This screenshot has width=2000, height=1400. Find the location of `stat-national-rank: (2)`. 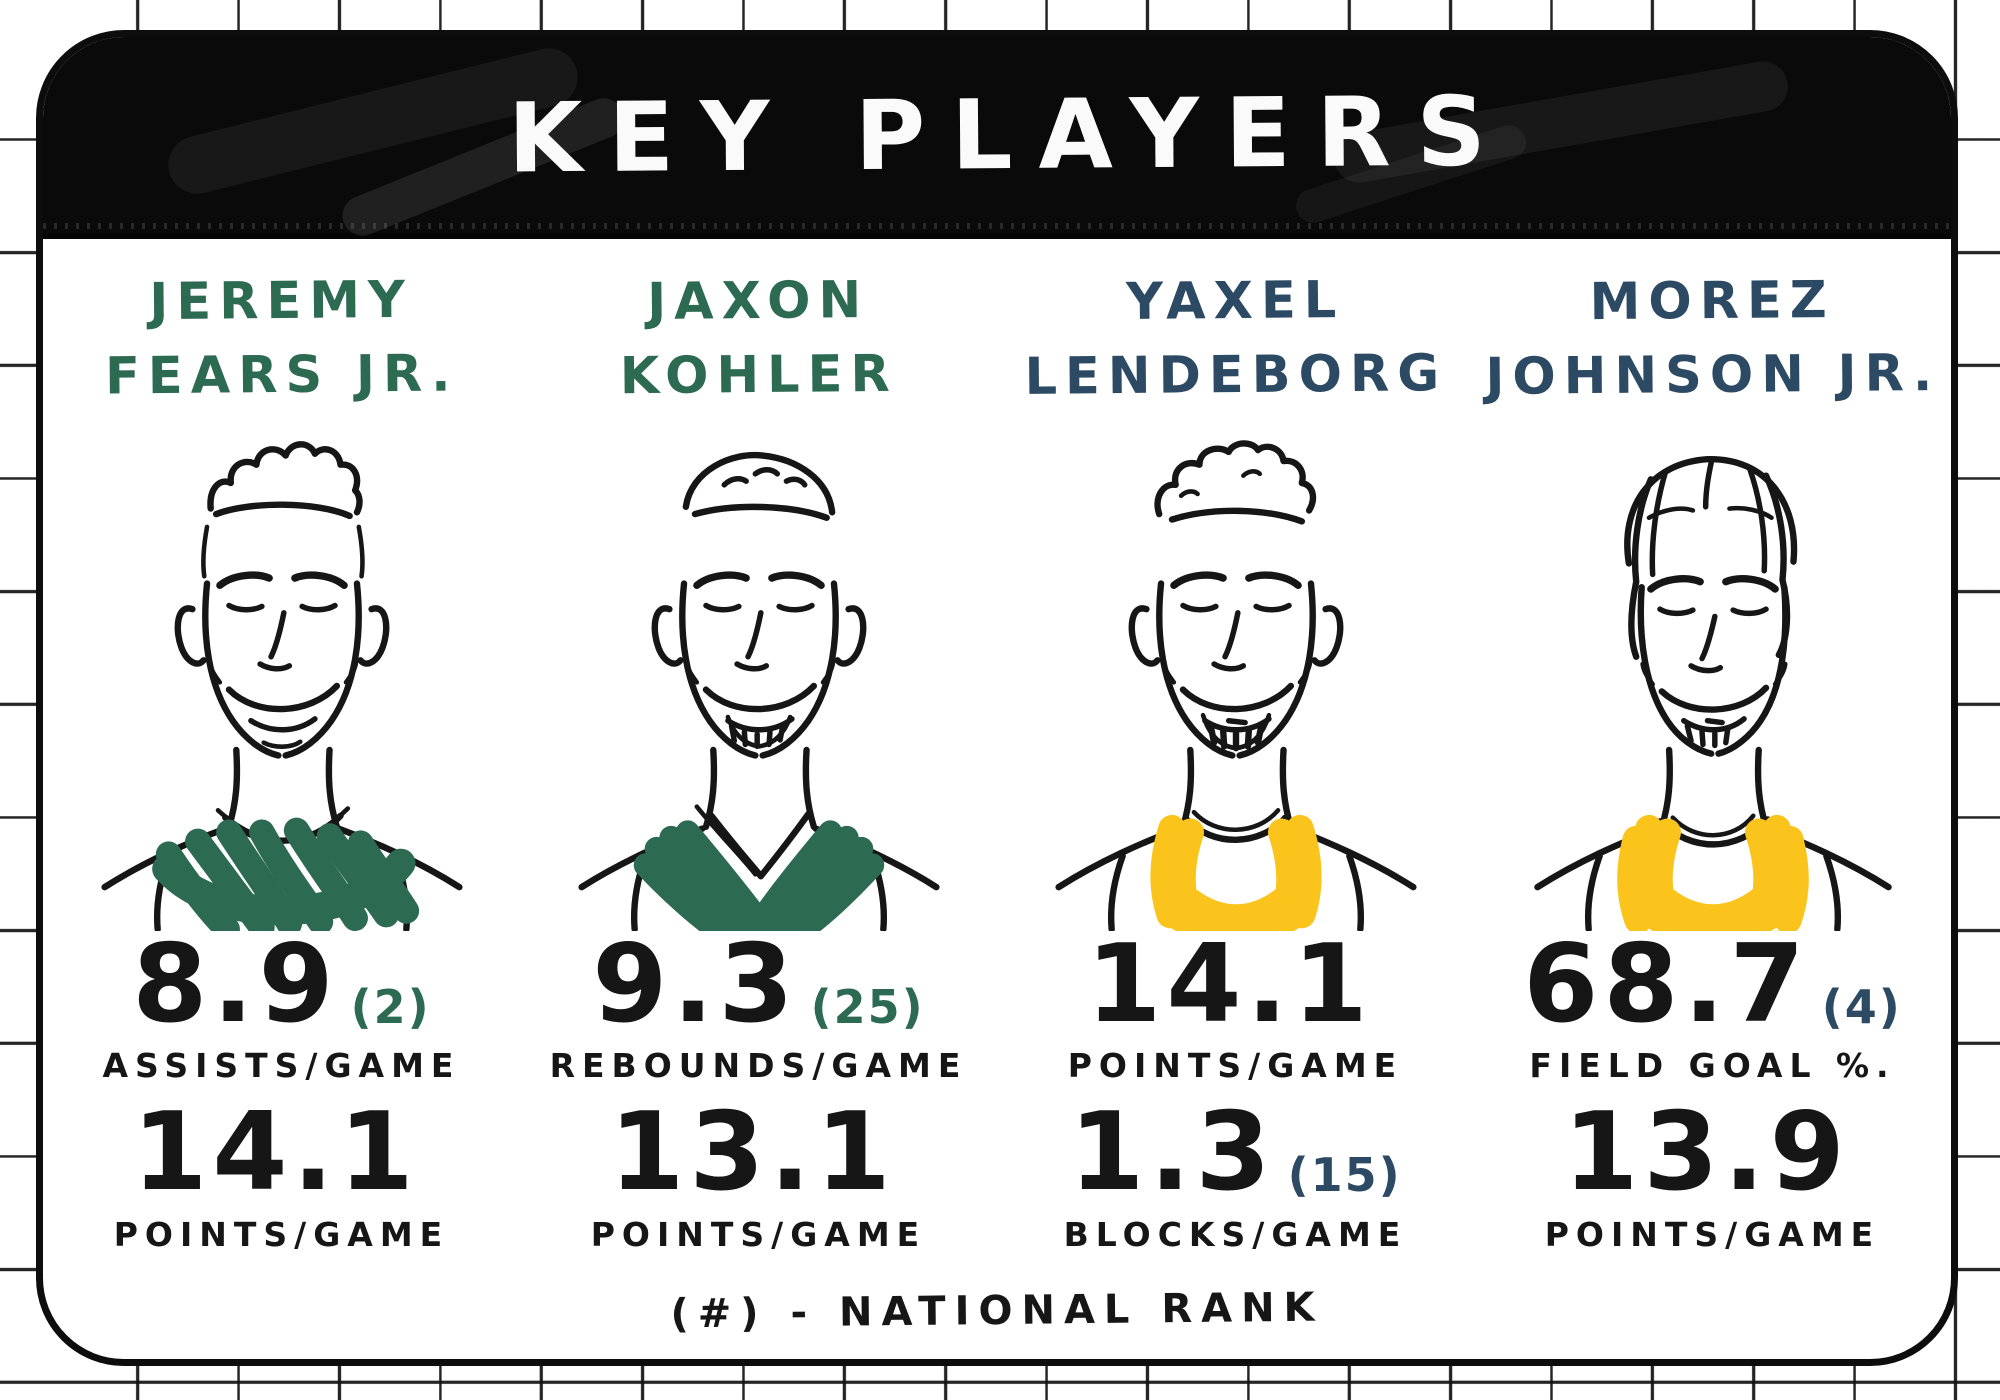

stat-national-rank: (2) is located at coordinates (390, 1006).